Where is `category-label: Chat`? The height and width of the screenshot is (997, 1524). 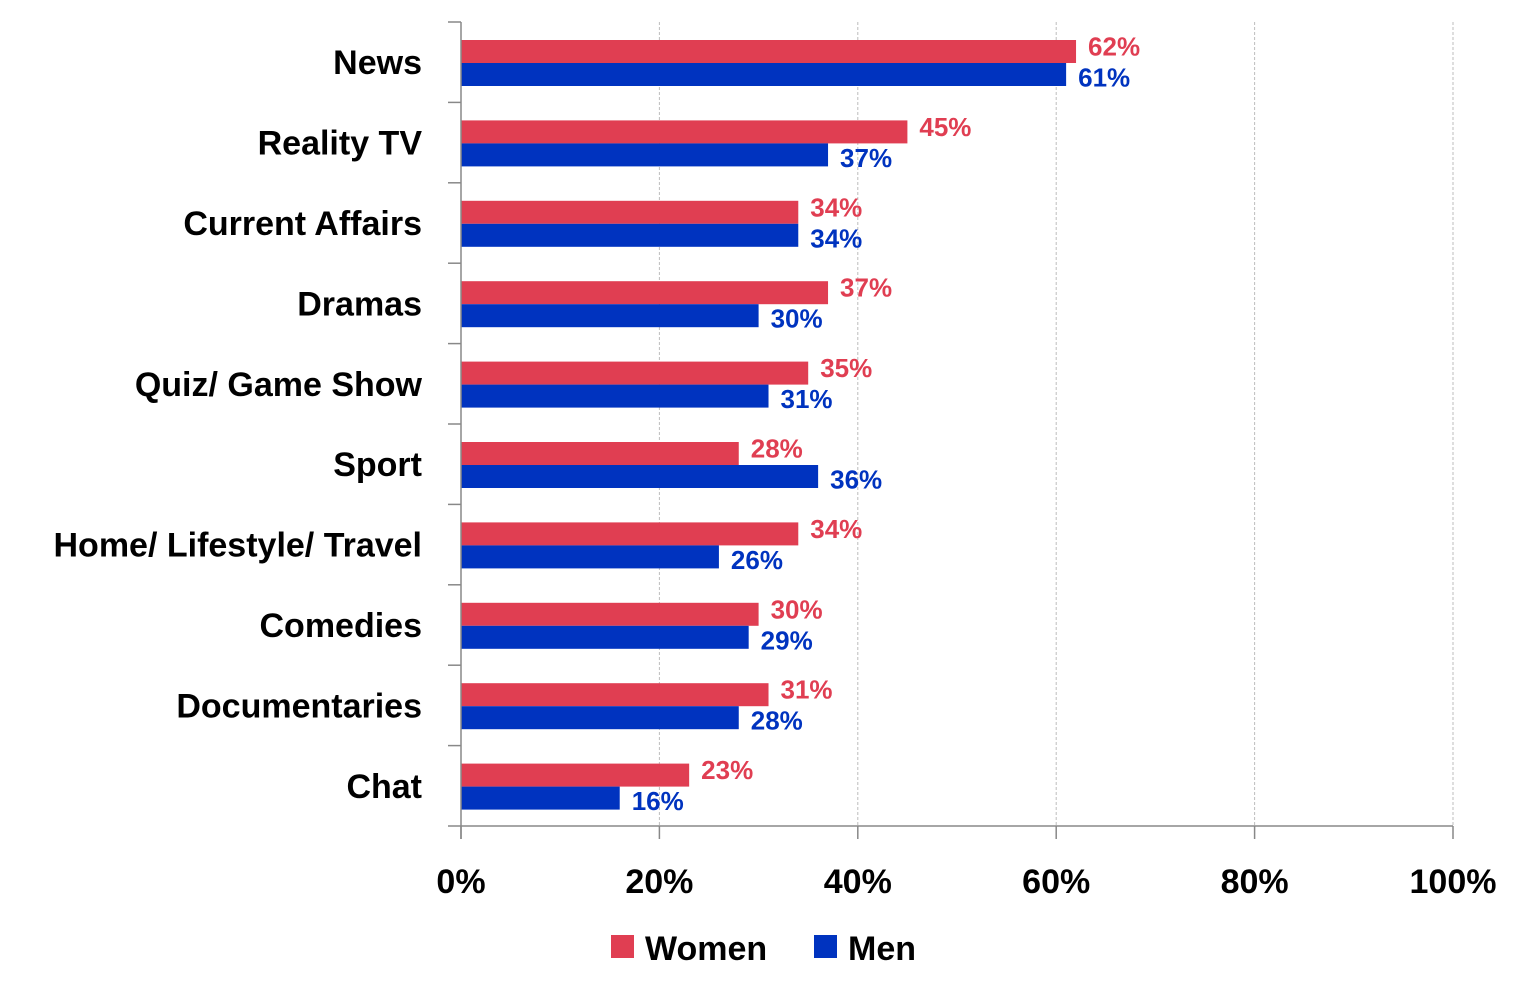
category-label: Chat is located at coordinates (384, 787).